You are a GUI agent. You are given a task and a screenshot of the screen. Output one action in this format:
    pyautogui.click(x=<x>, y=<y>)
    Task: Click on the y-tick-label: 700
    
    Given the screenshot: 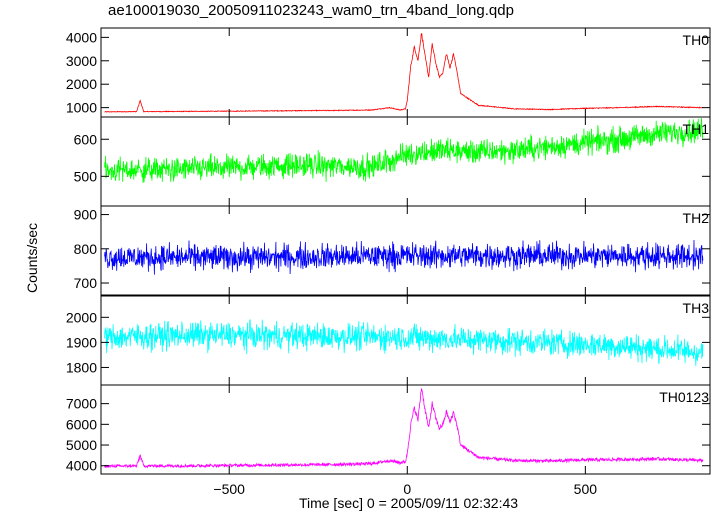 What is the action you would take?
    pyautogui.click(x=86, y=283)
    